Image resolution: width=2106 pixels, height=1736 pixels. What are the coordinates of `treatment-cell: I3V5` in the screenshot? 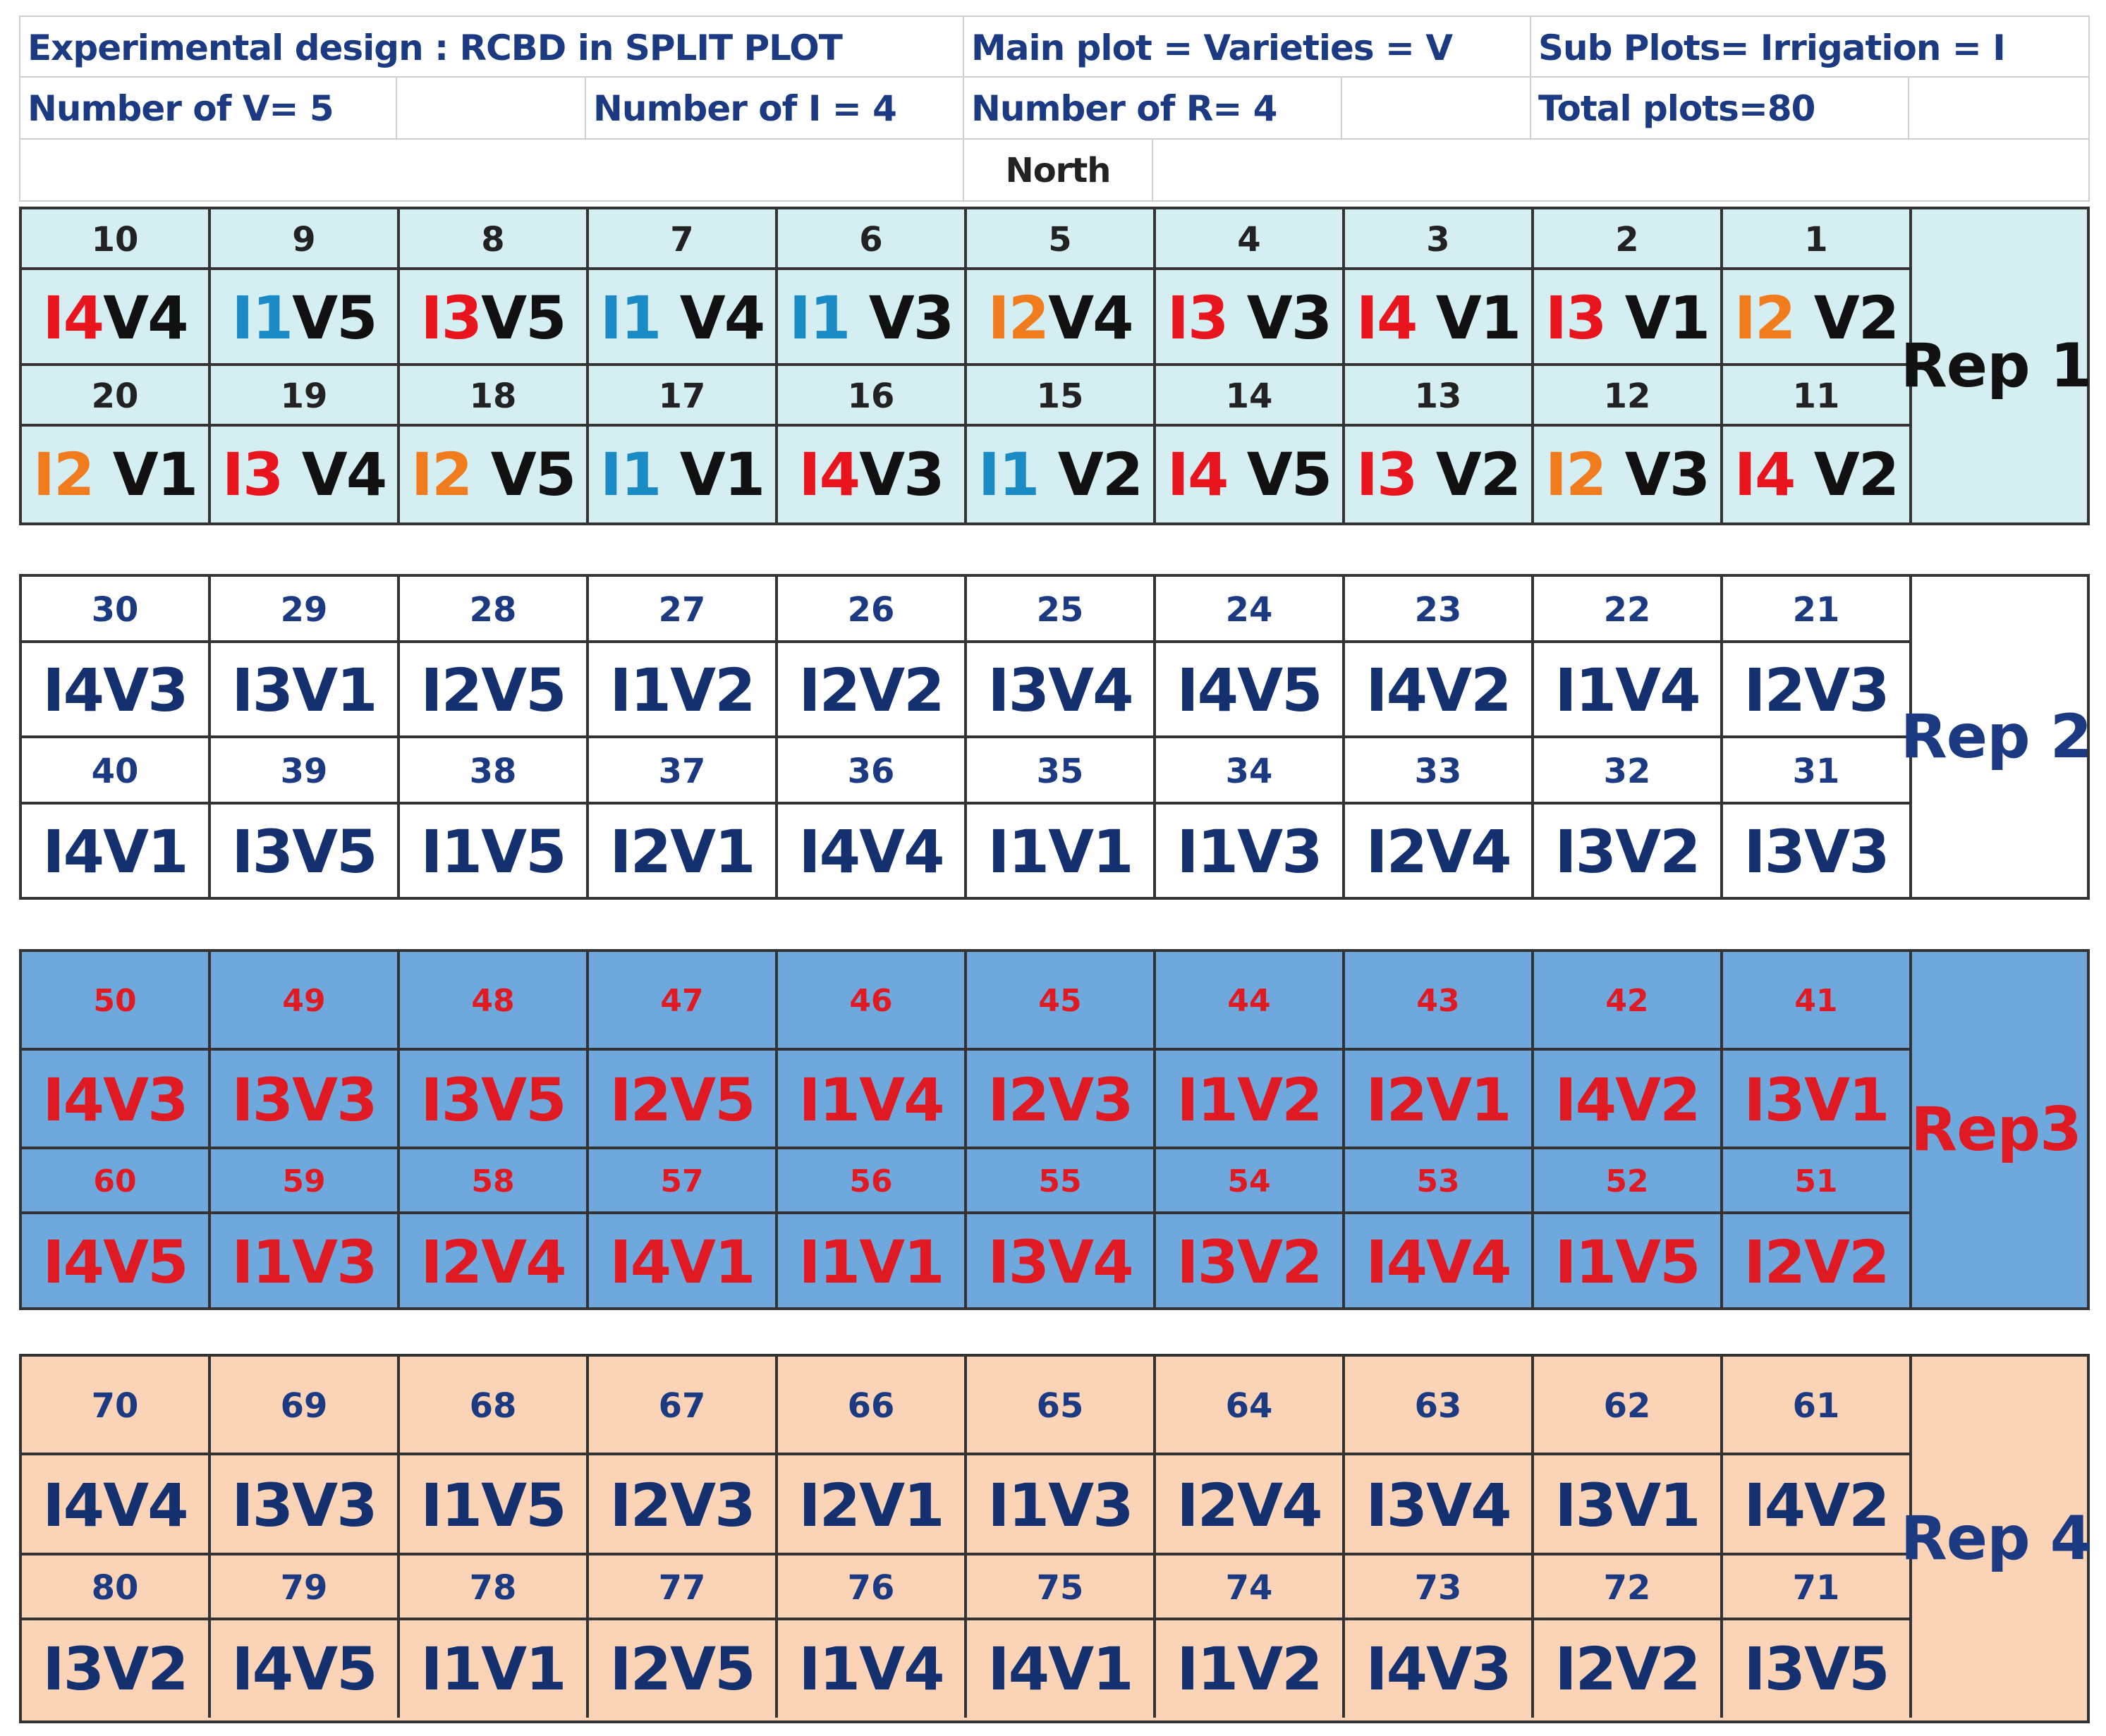 It's located at (494, 318).